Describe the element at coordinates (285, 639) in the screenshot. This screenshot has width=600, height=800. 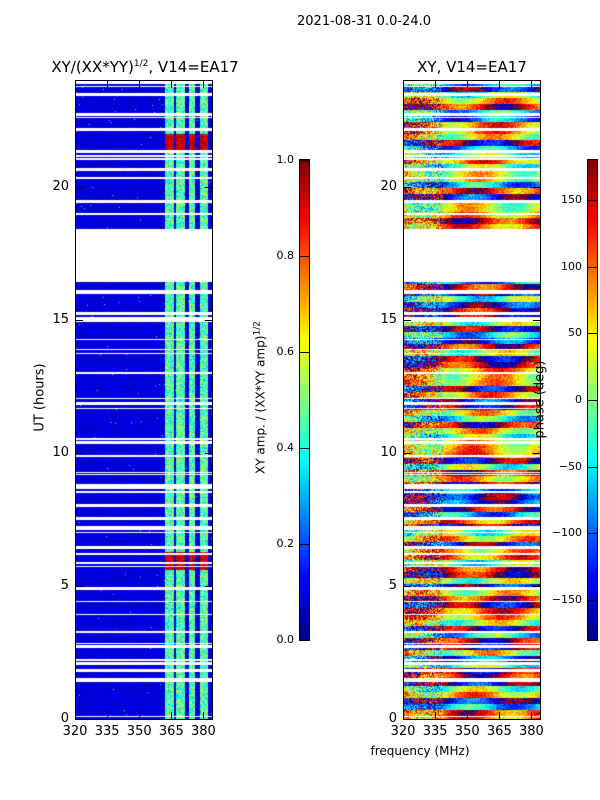
I see `colorbar-tick-label: 0.0` at that location.